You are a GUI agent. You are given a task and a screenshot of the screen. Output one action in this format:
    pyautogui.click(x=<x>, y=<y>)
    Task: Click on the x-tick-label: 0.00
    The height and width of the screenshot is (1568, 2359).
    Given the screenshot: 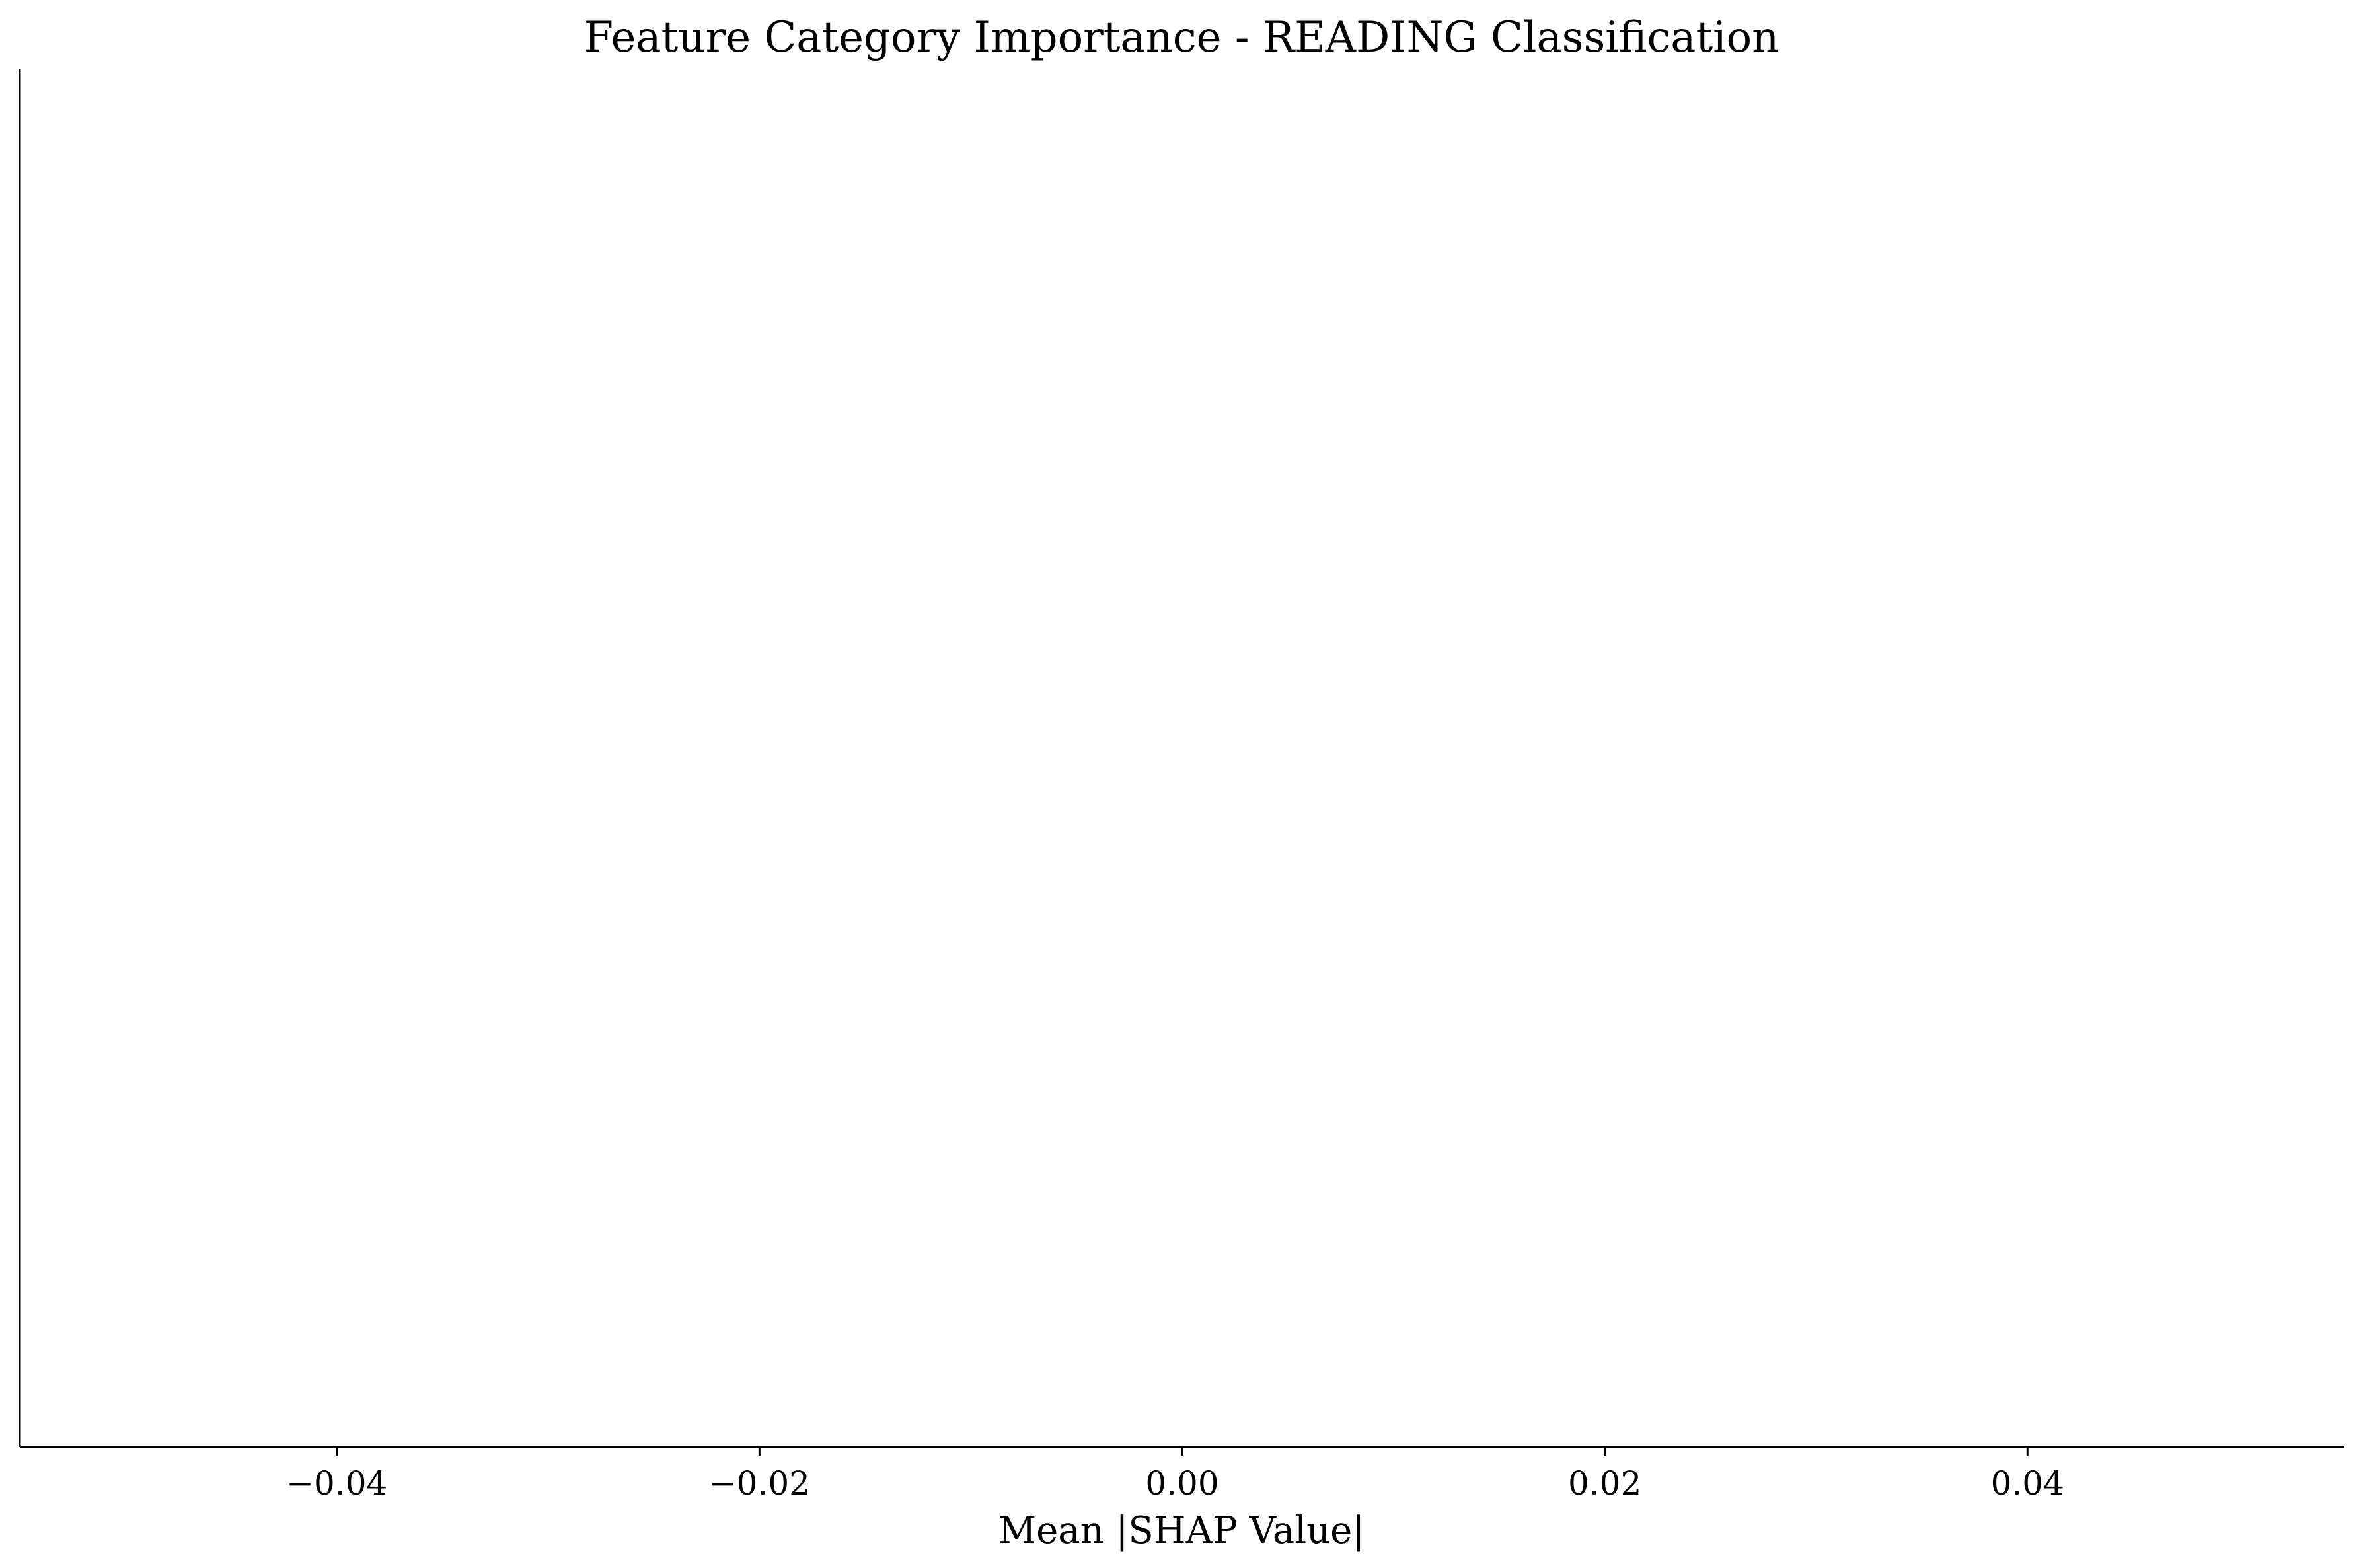 What is the action you would take?
    pyautogui.click(x=1181, y=1483)
    